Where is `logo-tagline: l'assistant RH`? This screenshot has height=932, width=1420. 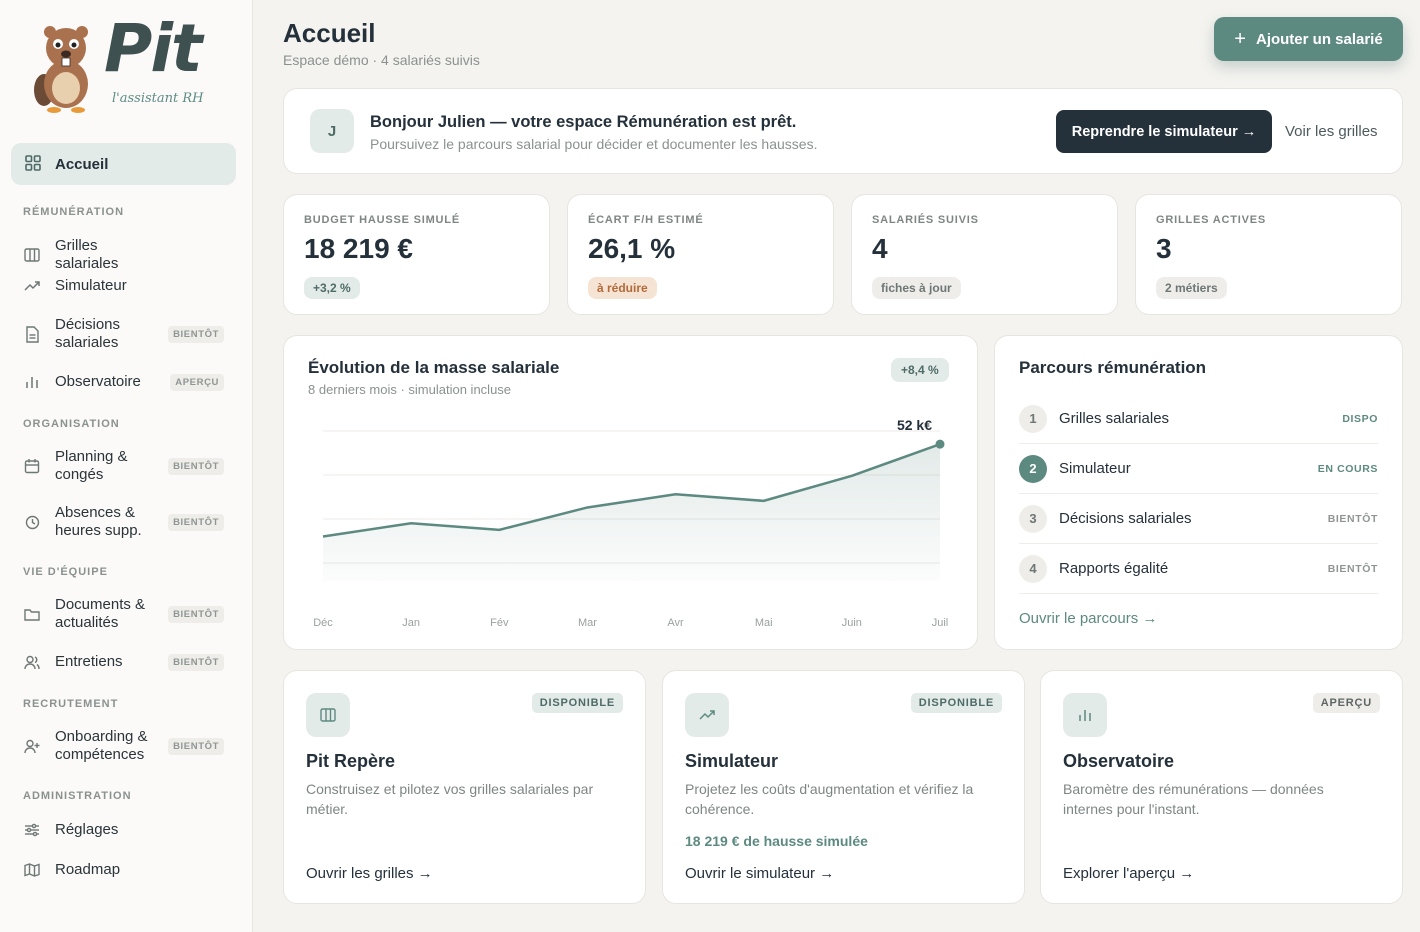 logo-tagline: l'assistant RH is located at coordinates (158, 98).